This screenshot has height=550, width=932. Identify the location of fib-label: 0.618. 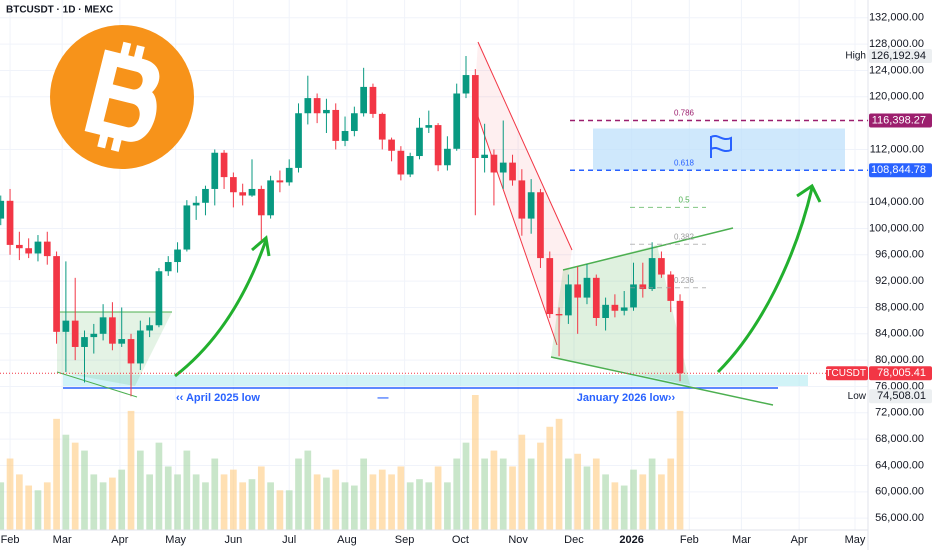
(684, 162).